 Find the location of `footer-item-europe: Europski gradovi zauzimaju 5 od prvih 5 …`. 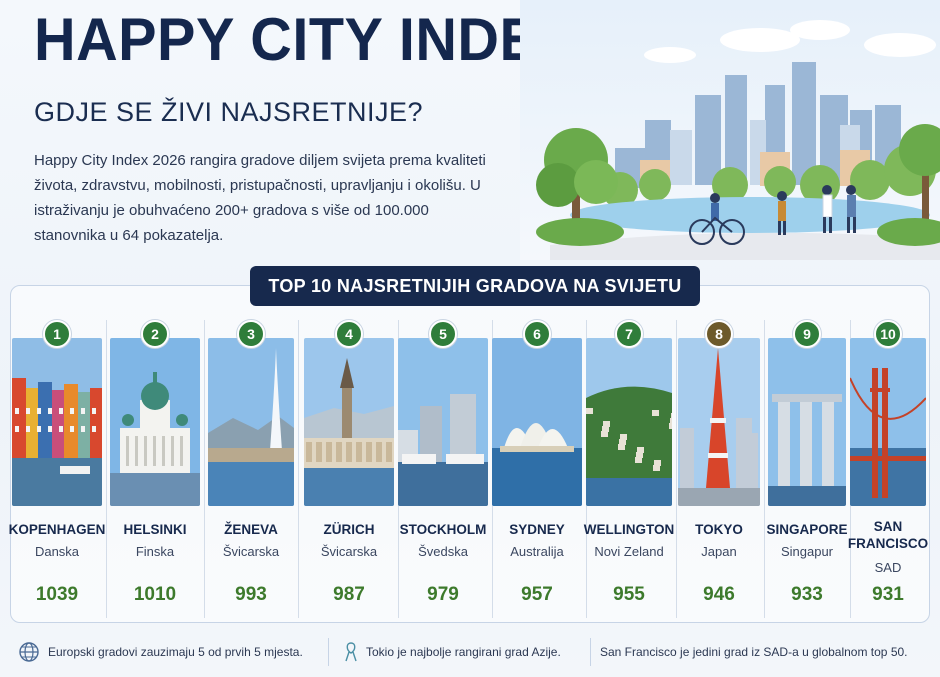

footer-item-europe: Europski gradovi zauzimaju 5 od prvih 5 … is located at coordinates (160, 652).